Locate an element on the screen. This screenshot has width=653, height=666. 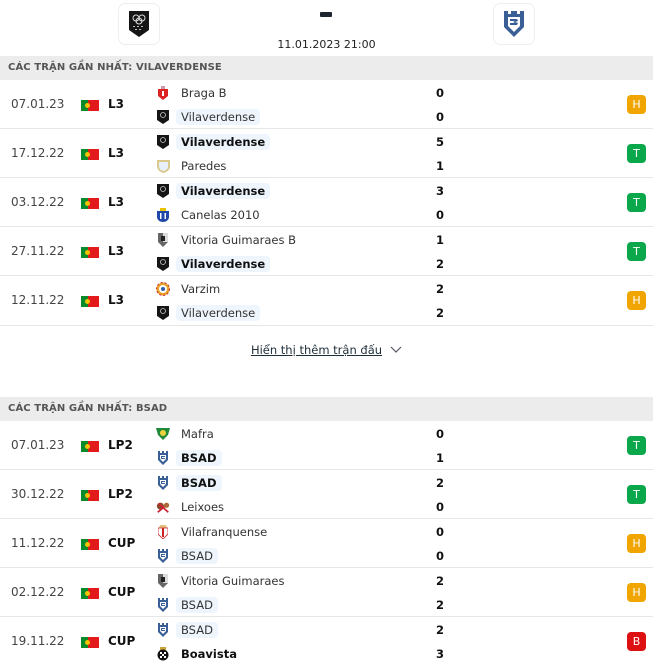
home-team: Vitoria Guimaraes is located at coordinates (222, 581).